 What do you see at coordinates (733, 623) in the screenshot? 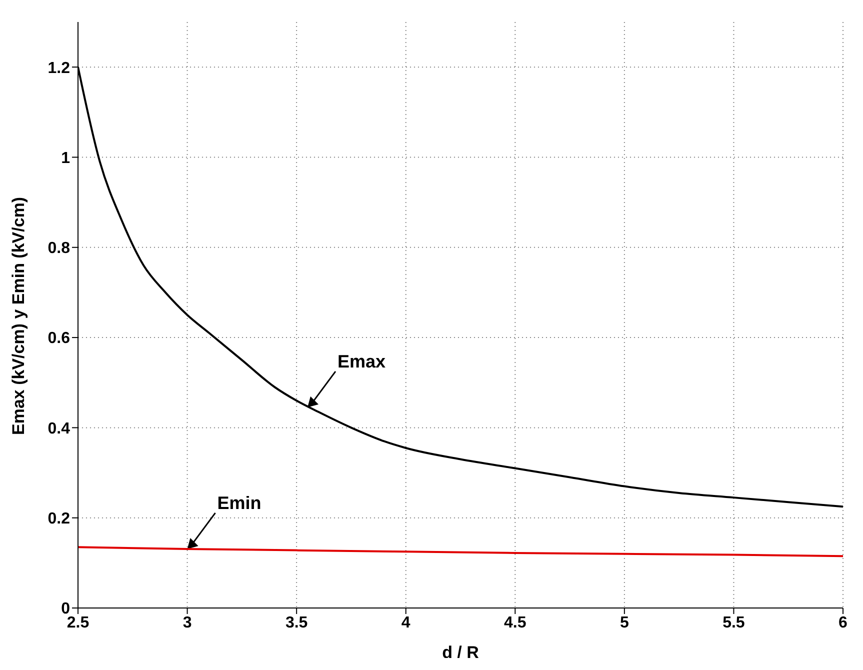
I see `x-tick-label: 5.5` at bounding box center [733, 623].